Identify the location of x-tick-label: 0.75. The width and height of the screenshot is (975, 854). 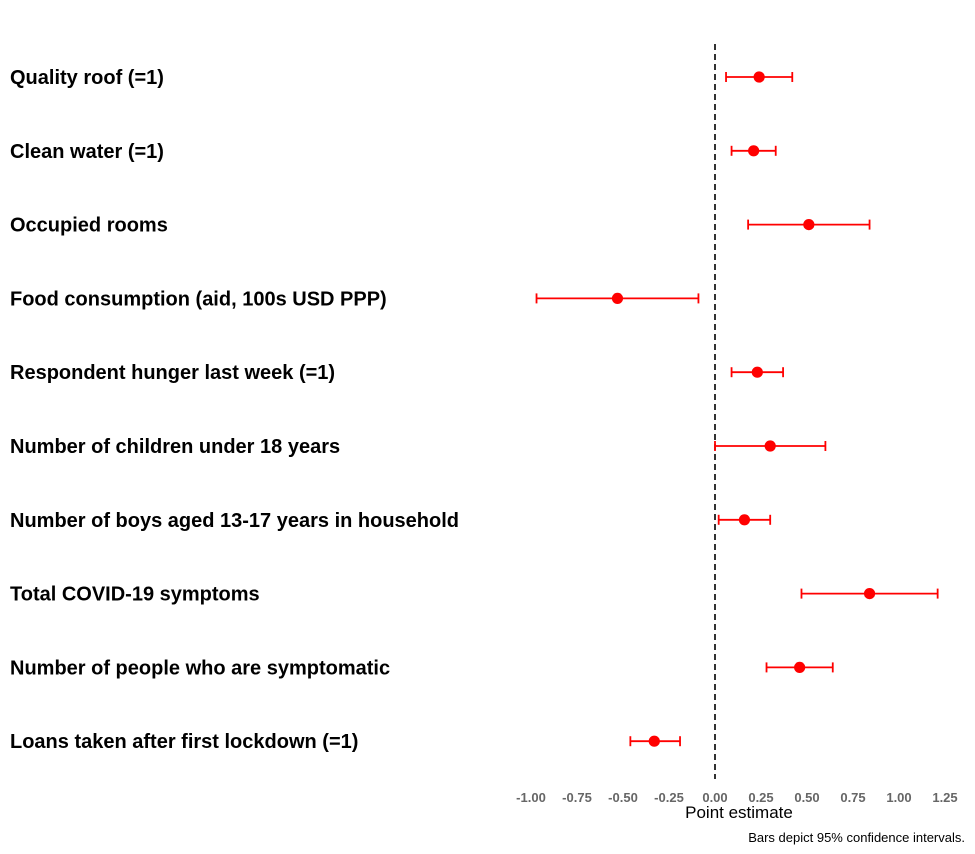
(852, 797).